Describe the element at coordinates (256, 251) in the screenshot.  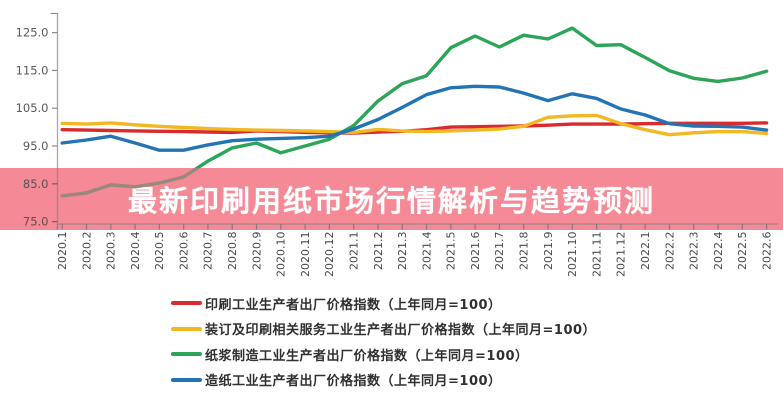
I see `x-tick-label: 2020.9` at that location.